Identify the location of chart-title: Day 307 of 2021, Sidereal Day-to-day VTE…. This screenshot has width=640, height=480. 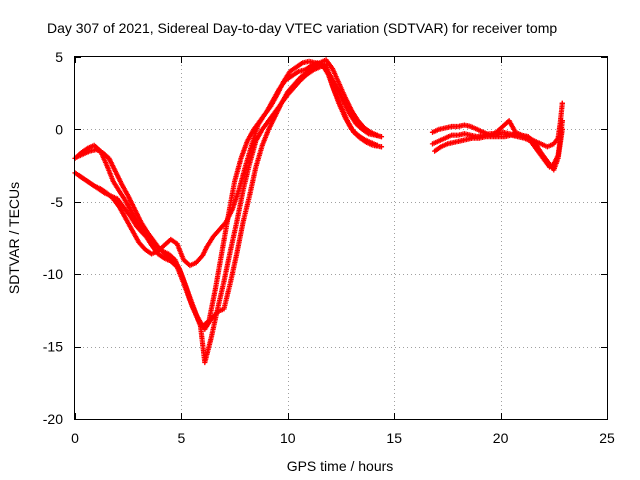
(302, 28).